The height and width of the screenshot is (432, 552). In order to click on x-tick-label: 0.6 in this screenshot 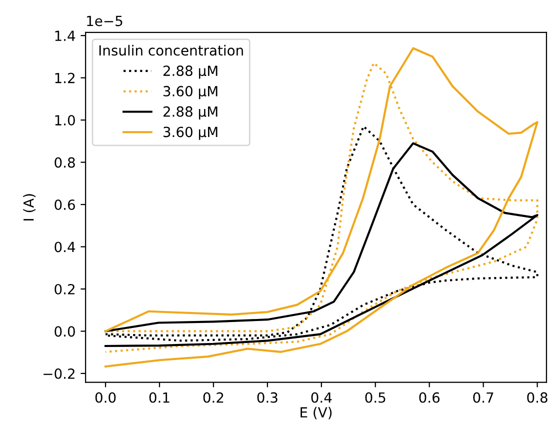, I will do `click(429, 397)`.